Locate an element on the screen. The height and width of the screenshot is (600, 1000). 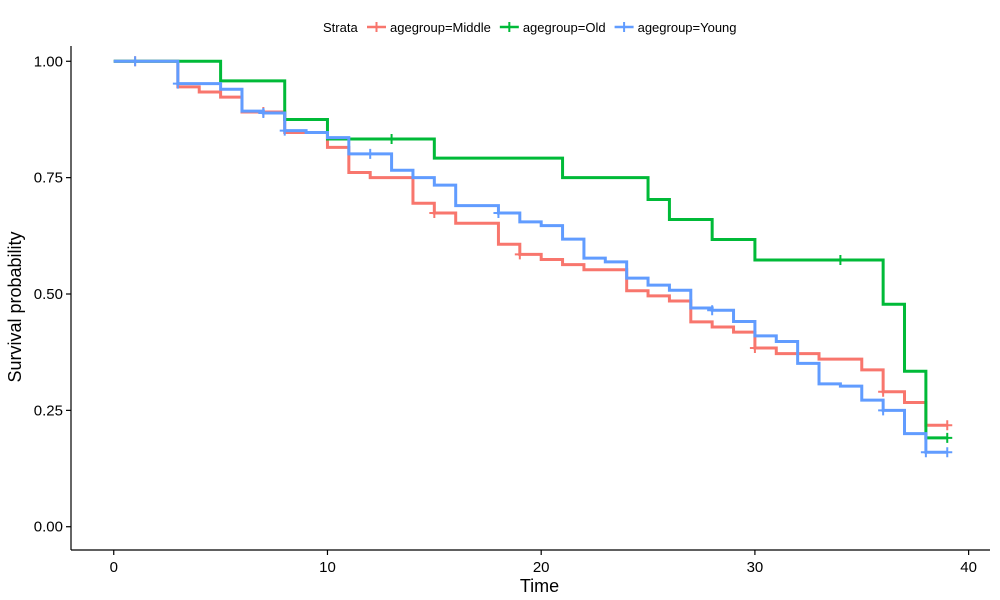
x-tick-label: 20 is located at coordinates (541, 567).